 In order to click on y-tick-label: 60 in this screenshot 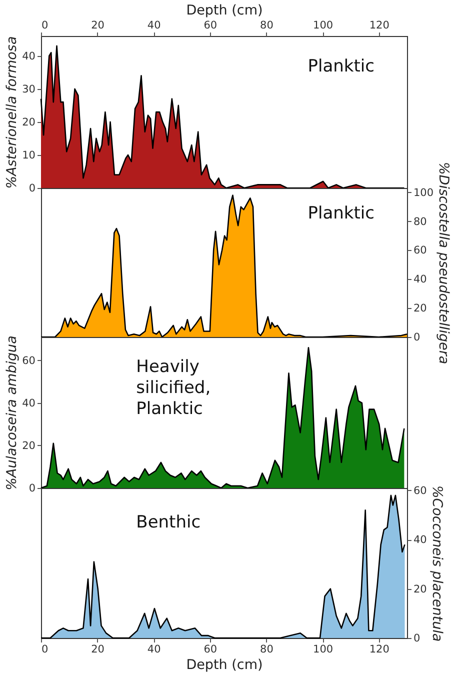, I will do `click(29, 360)`.